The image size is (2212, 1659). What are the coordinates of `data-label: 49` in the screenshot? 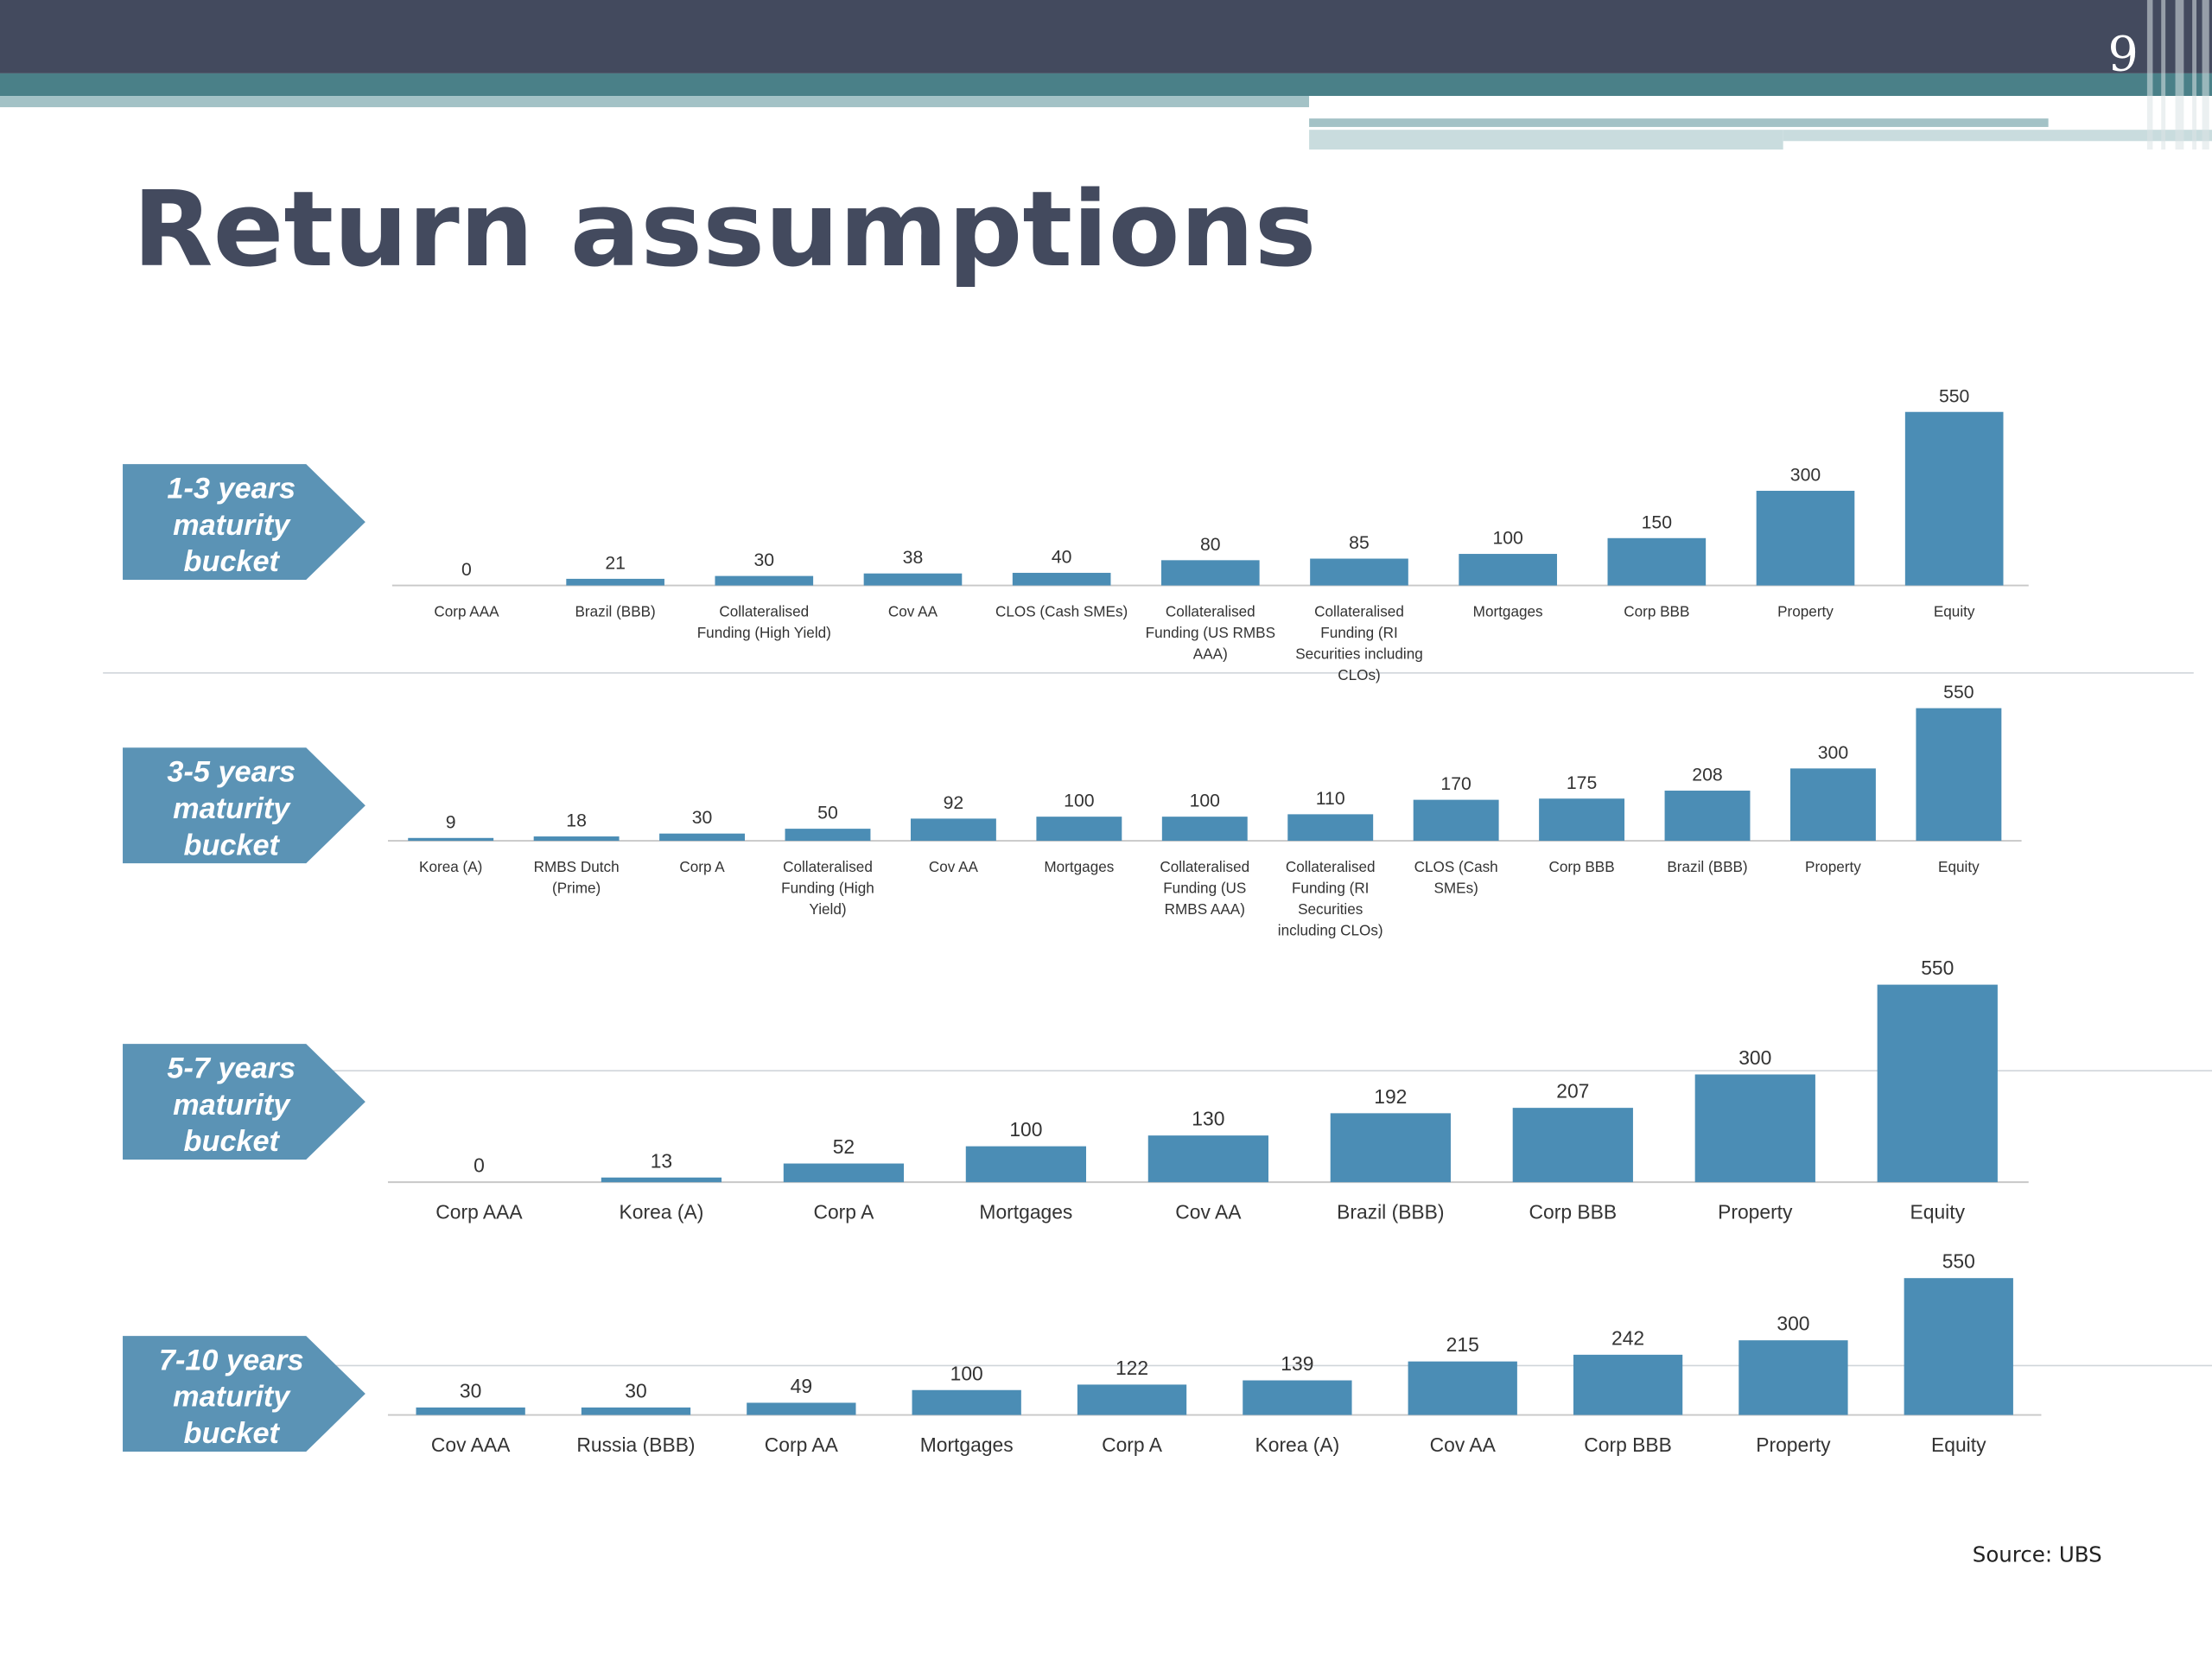 It's located at (801, 1386).